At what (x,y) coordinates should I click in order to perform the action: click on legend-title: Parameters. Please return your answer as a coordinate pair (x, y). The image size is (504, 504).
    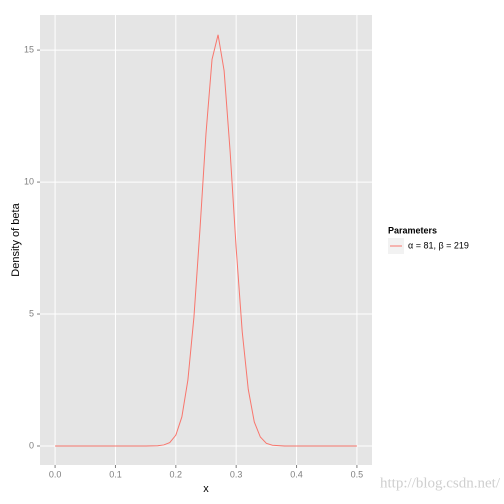
    Looking at the image, I should click on (412, 230).